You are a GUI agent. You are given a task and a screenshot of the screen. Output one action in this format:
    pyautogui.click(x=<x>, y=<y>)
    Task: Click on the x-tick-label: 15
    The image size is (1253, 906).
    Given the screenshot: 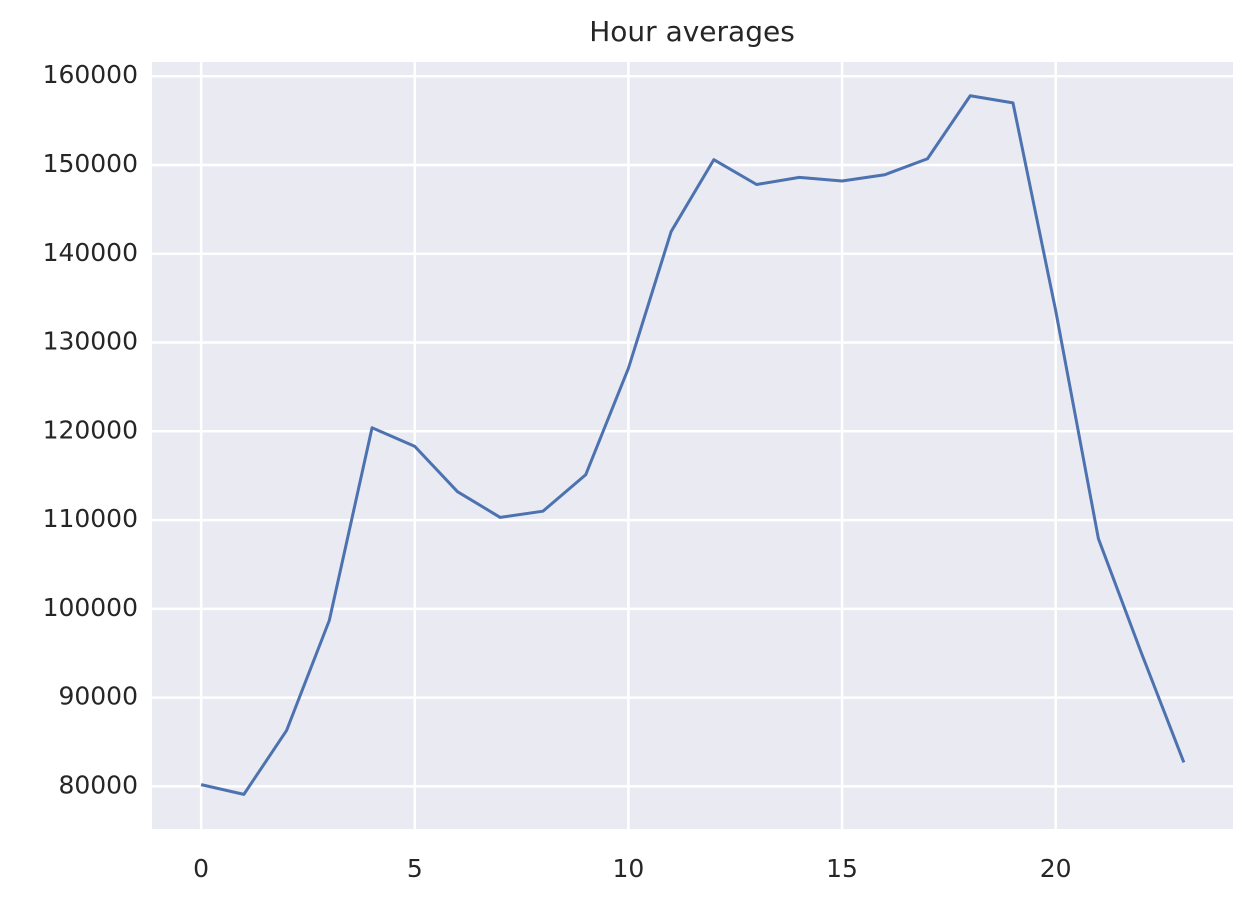 What is the action you would take?
    pyautogui.click(x=842, y=868)
    